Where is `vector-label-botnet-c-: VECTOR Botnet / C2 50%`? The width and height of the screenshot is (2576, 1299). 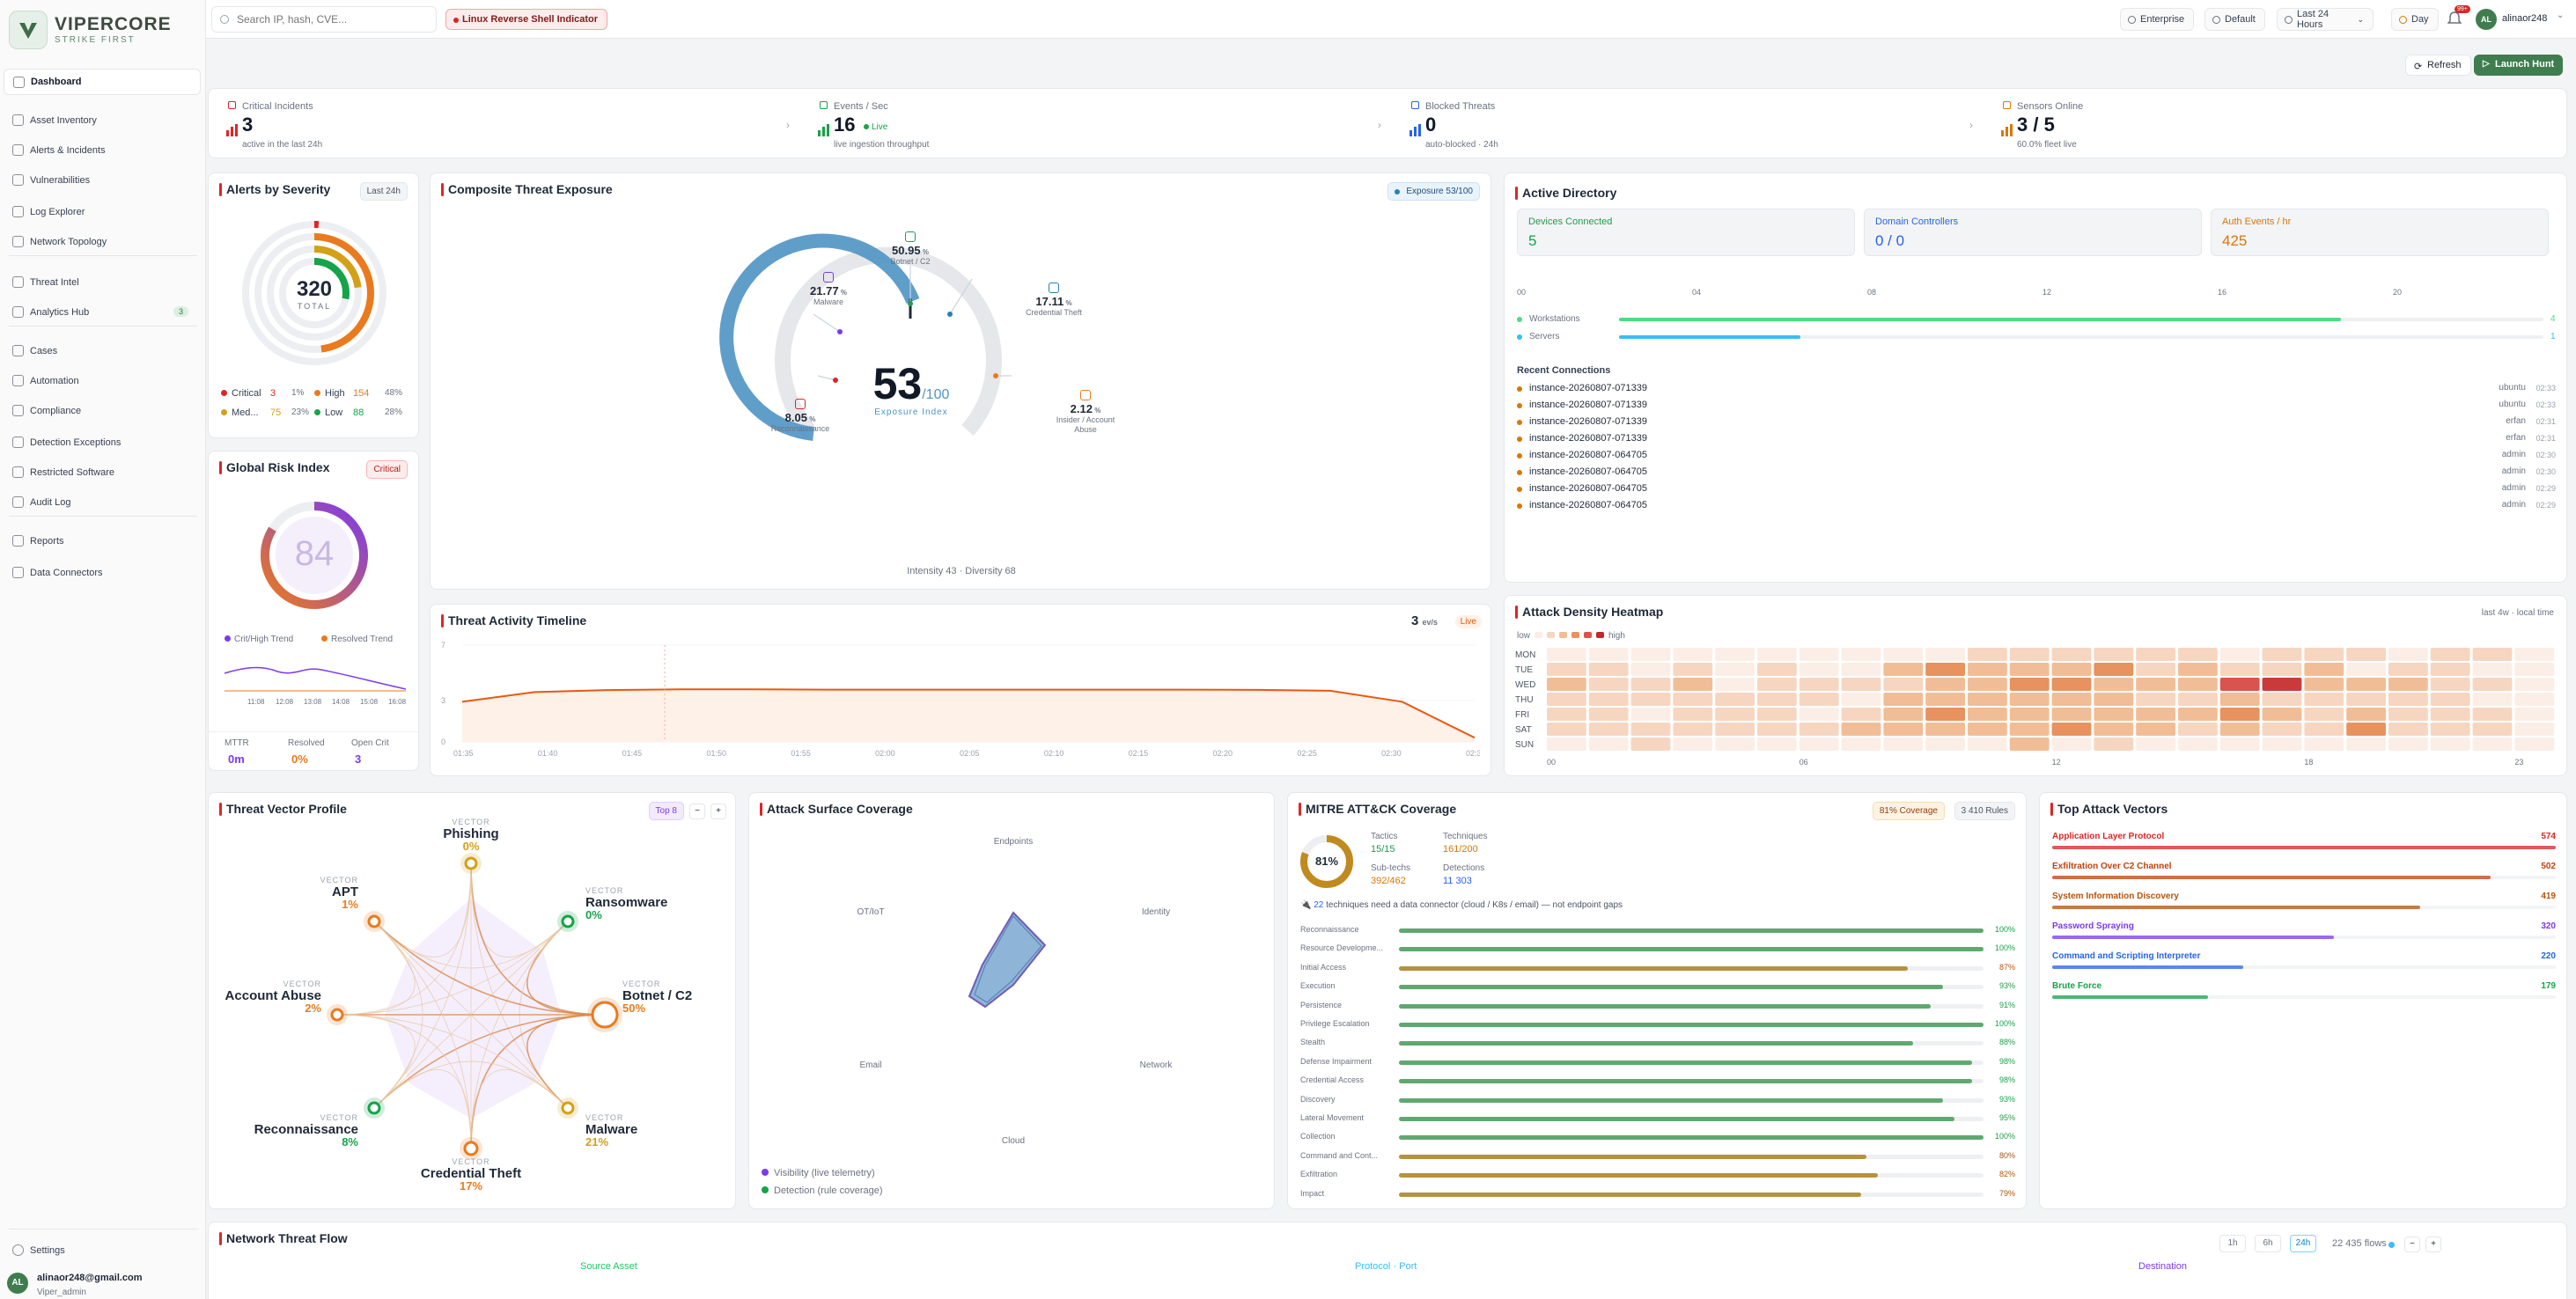
vector-label-botnet-c-: VECTOR Botnet / C2 50% is located at coordinates (658, 997).